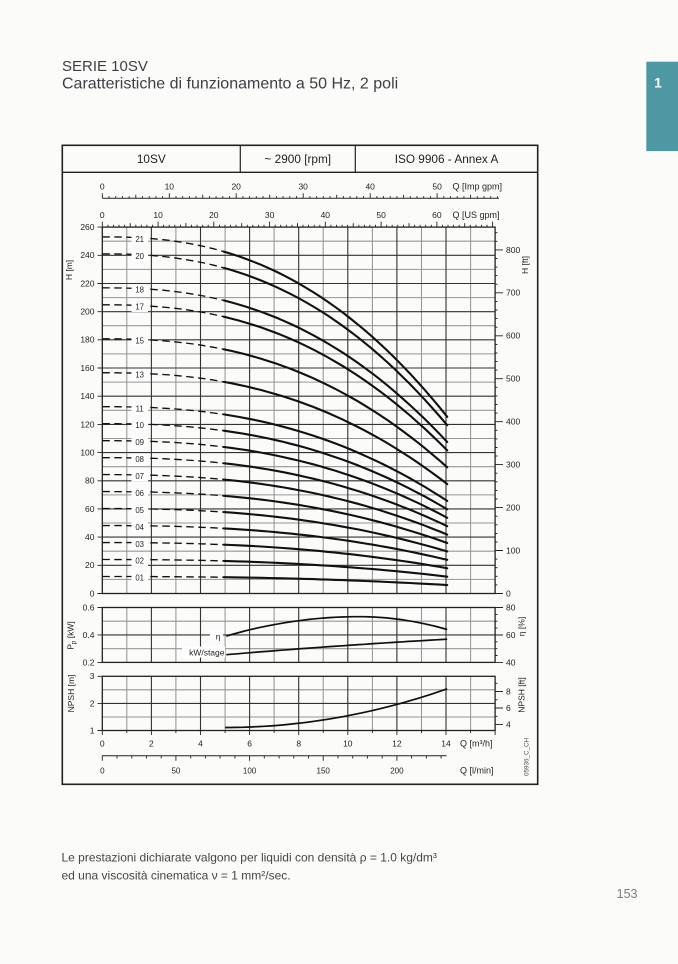 Image resolution: width=678 pixels, height=964 pixels. Describe the element at coordinates (139, 578) in the screenshot. I see `svg-text: 01` at that location.